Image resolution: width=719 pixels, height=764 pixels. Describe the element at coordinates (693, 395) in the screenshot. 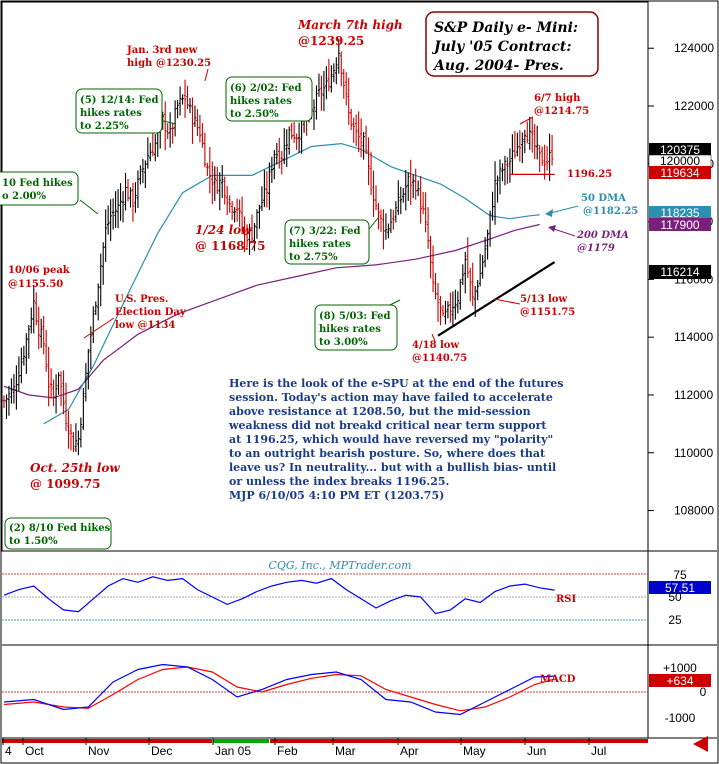

I see `price-tick-label: 112000` at that location.